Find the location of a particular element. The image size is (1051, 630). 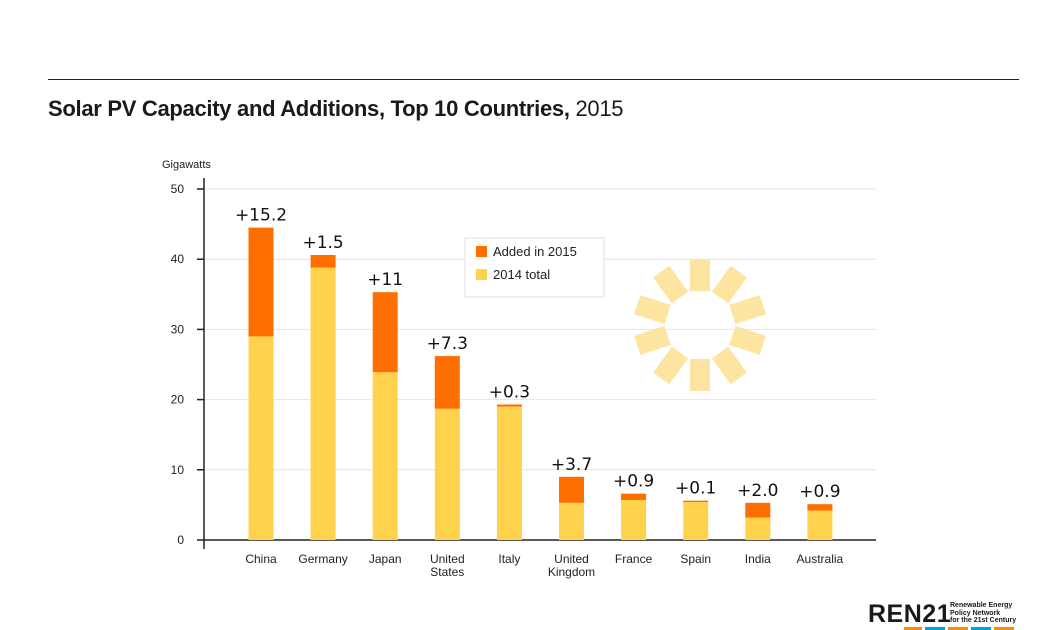

logo-wordmark: REN21 is located at coordinates (909, 614).